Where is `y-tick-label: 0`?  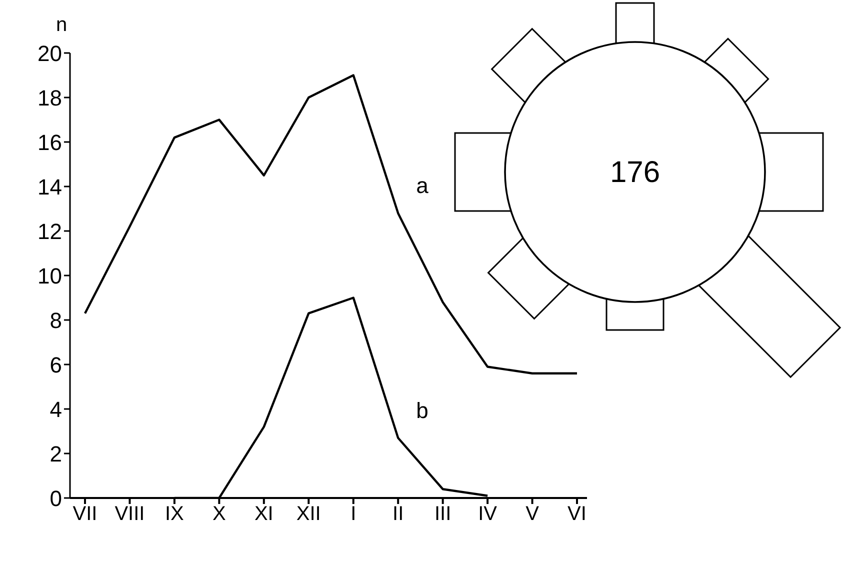 y-tick-label: 0 is located at coordinates (56, 498).